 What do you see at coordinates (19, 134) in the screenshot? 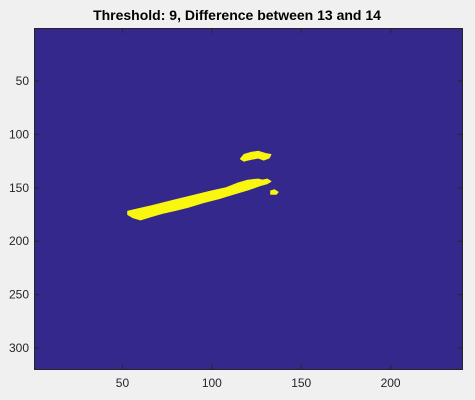
I see `y-tick-label: 100` at bounding box center [19, 134].